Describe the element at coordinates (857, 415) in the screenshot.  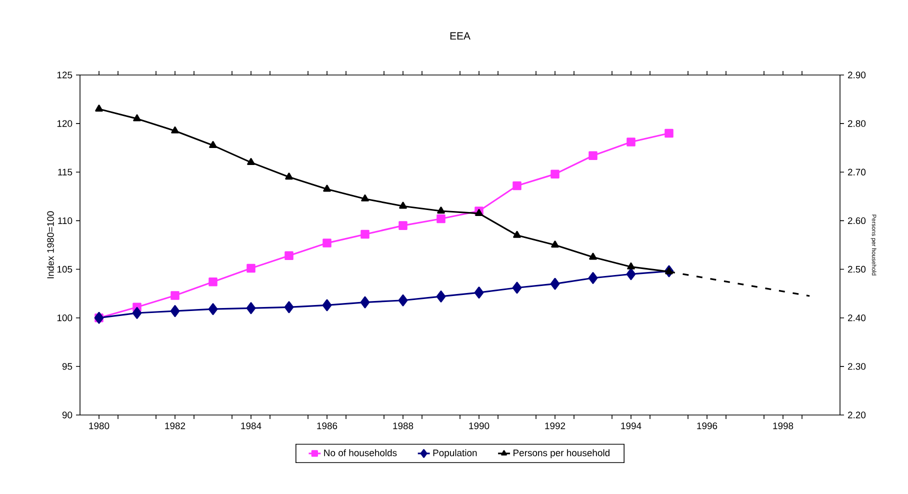
I see `y2-tick-label: 2.20` at that location.